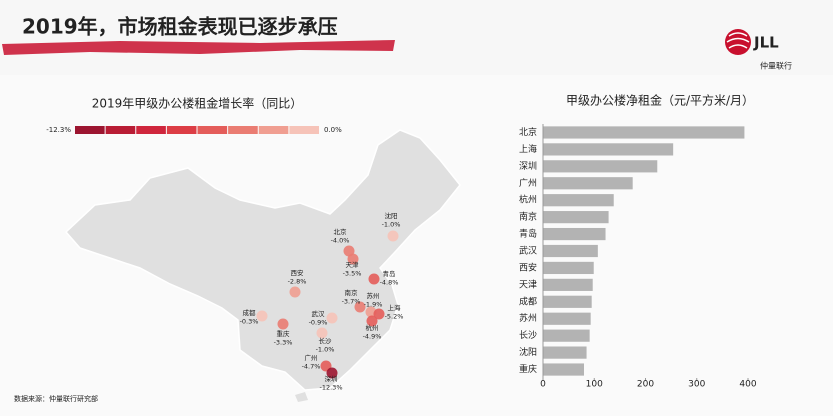 The height and width of the screenshot is (416, 833). I want to click on source: 数据来源：仲量联行研究部, so click(56, 398).